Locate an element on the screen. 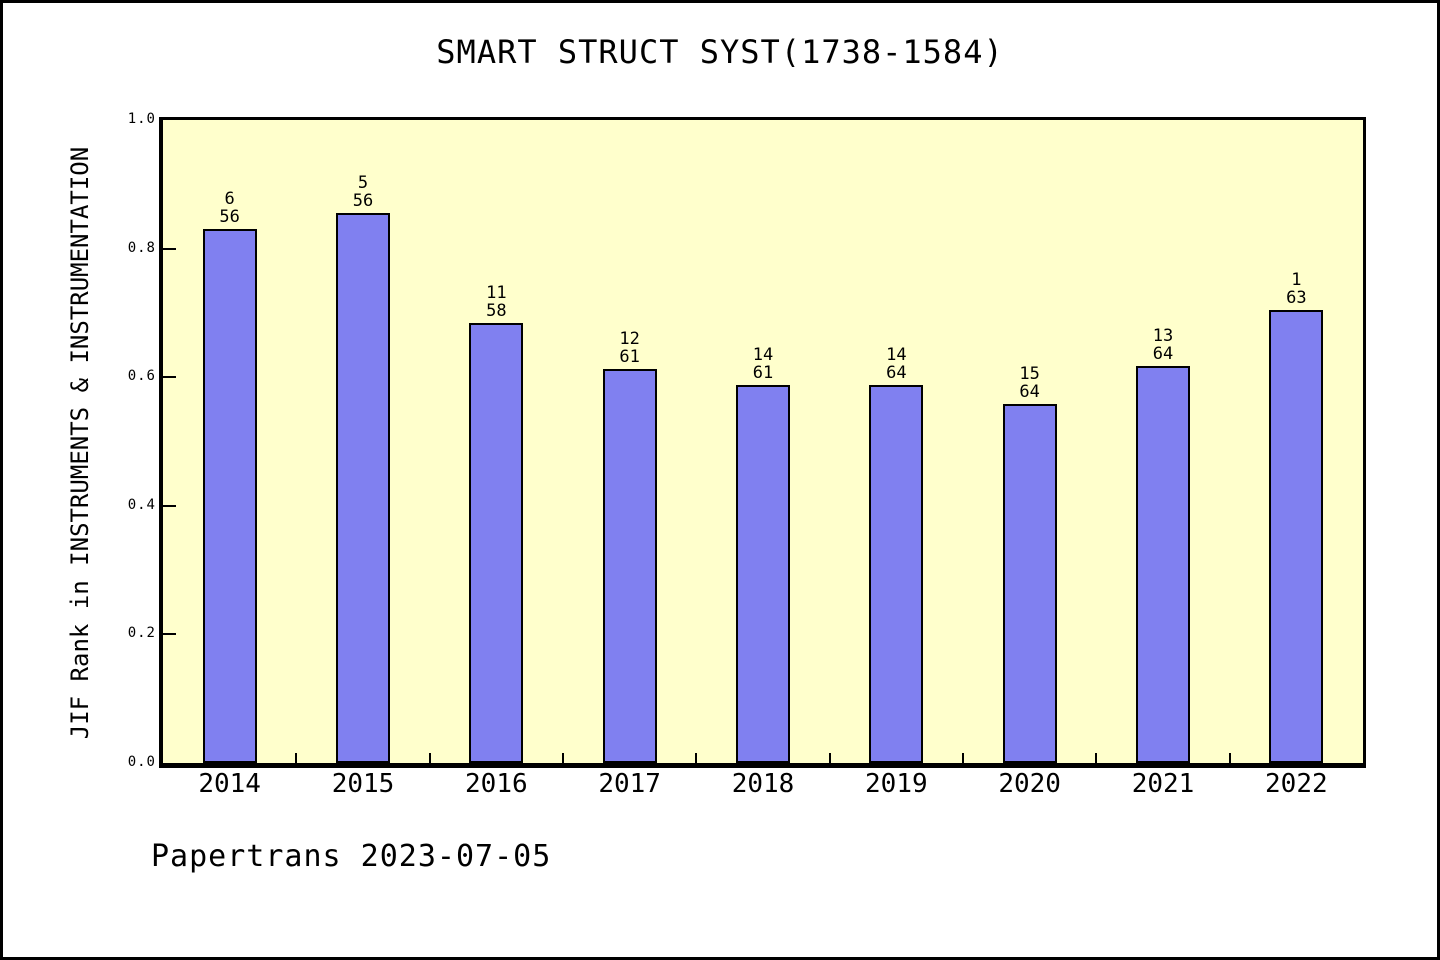 This screenshot has width=1440, height=960. bar-value-label-2018: 14 61 is located at coordinates (763, 364).